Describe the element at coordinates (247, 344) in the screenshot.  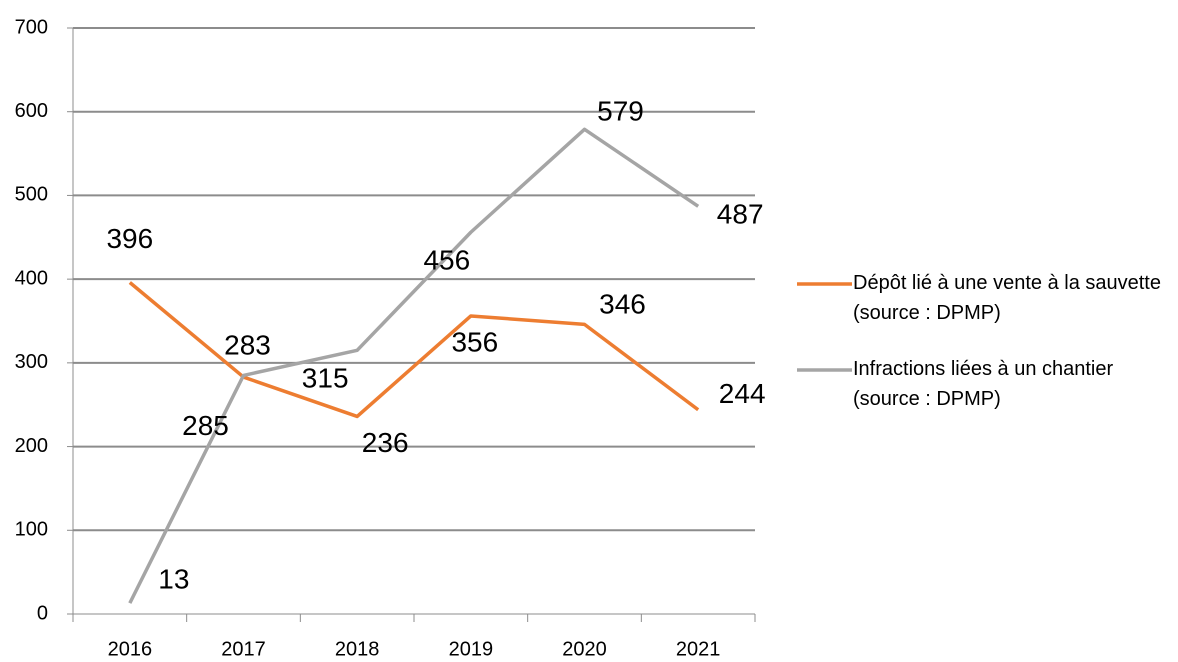
I see `data-label: 283` at that location.